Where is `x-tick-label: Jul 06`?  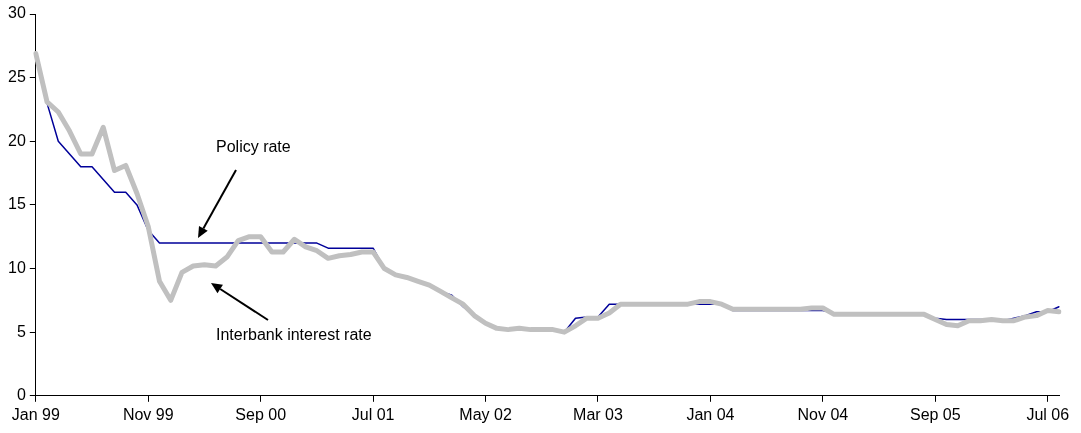
x-tick-label: Jul 06 is located at coordinates (1048, 414).